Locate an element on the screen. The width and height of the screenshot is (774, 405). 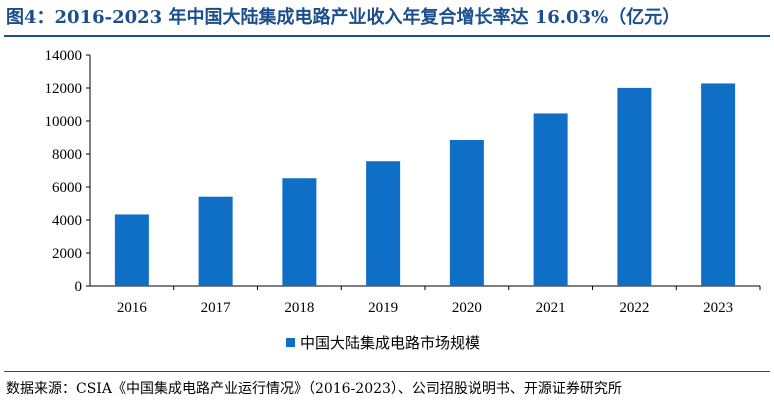
y-tick-label: 6000 is located at coordinates (67, 188).